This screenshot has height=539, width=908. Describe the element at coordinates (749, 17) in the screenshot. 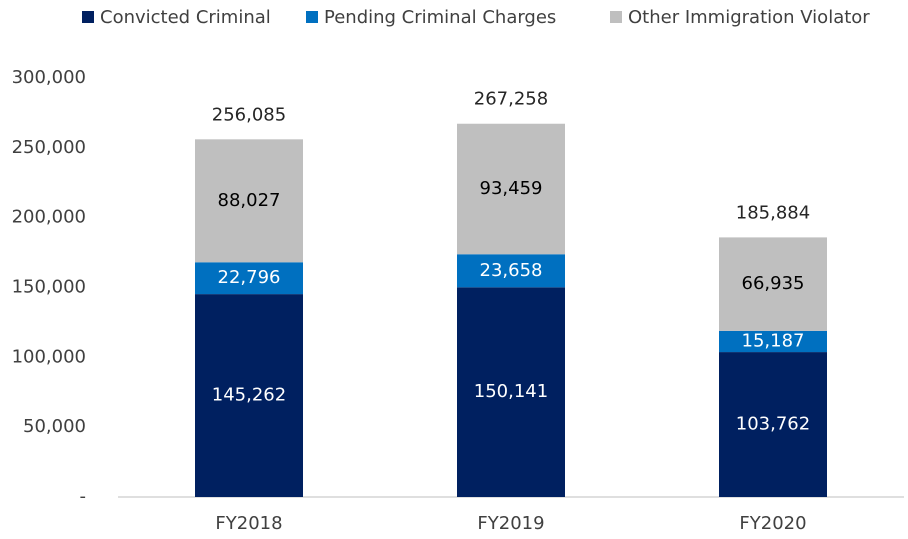

I see `legend-label: Other Immigration Violator` at that location.